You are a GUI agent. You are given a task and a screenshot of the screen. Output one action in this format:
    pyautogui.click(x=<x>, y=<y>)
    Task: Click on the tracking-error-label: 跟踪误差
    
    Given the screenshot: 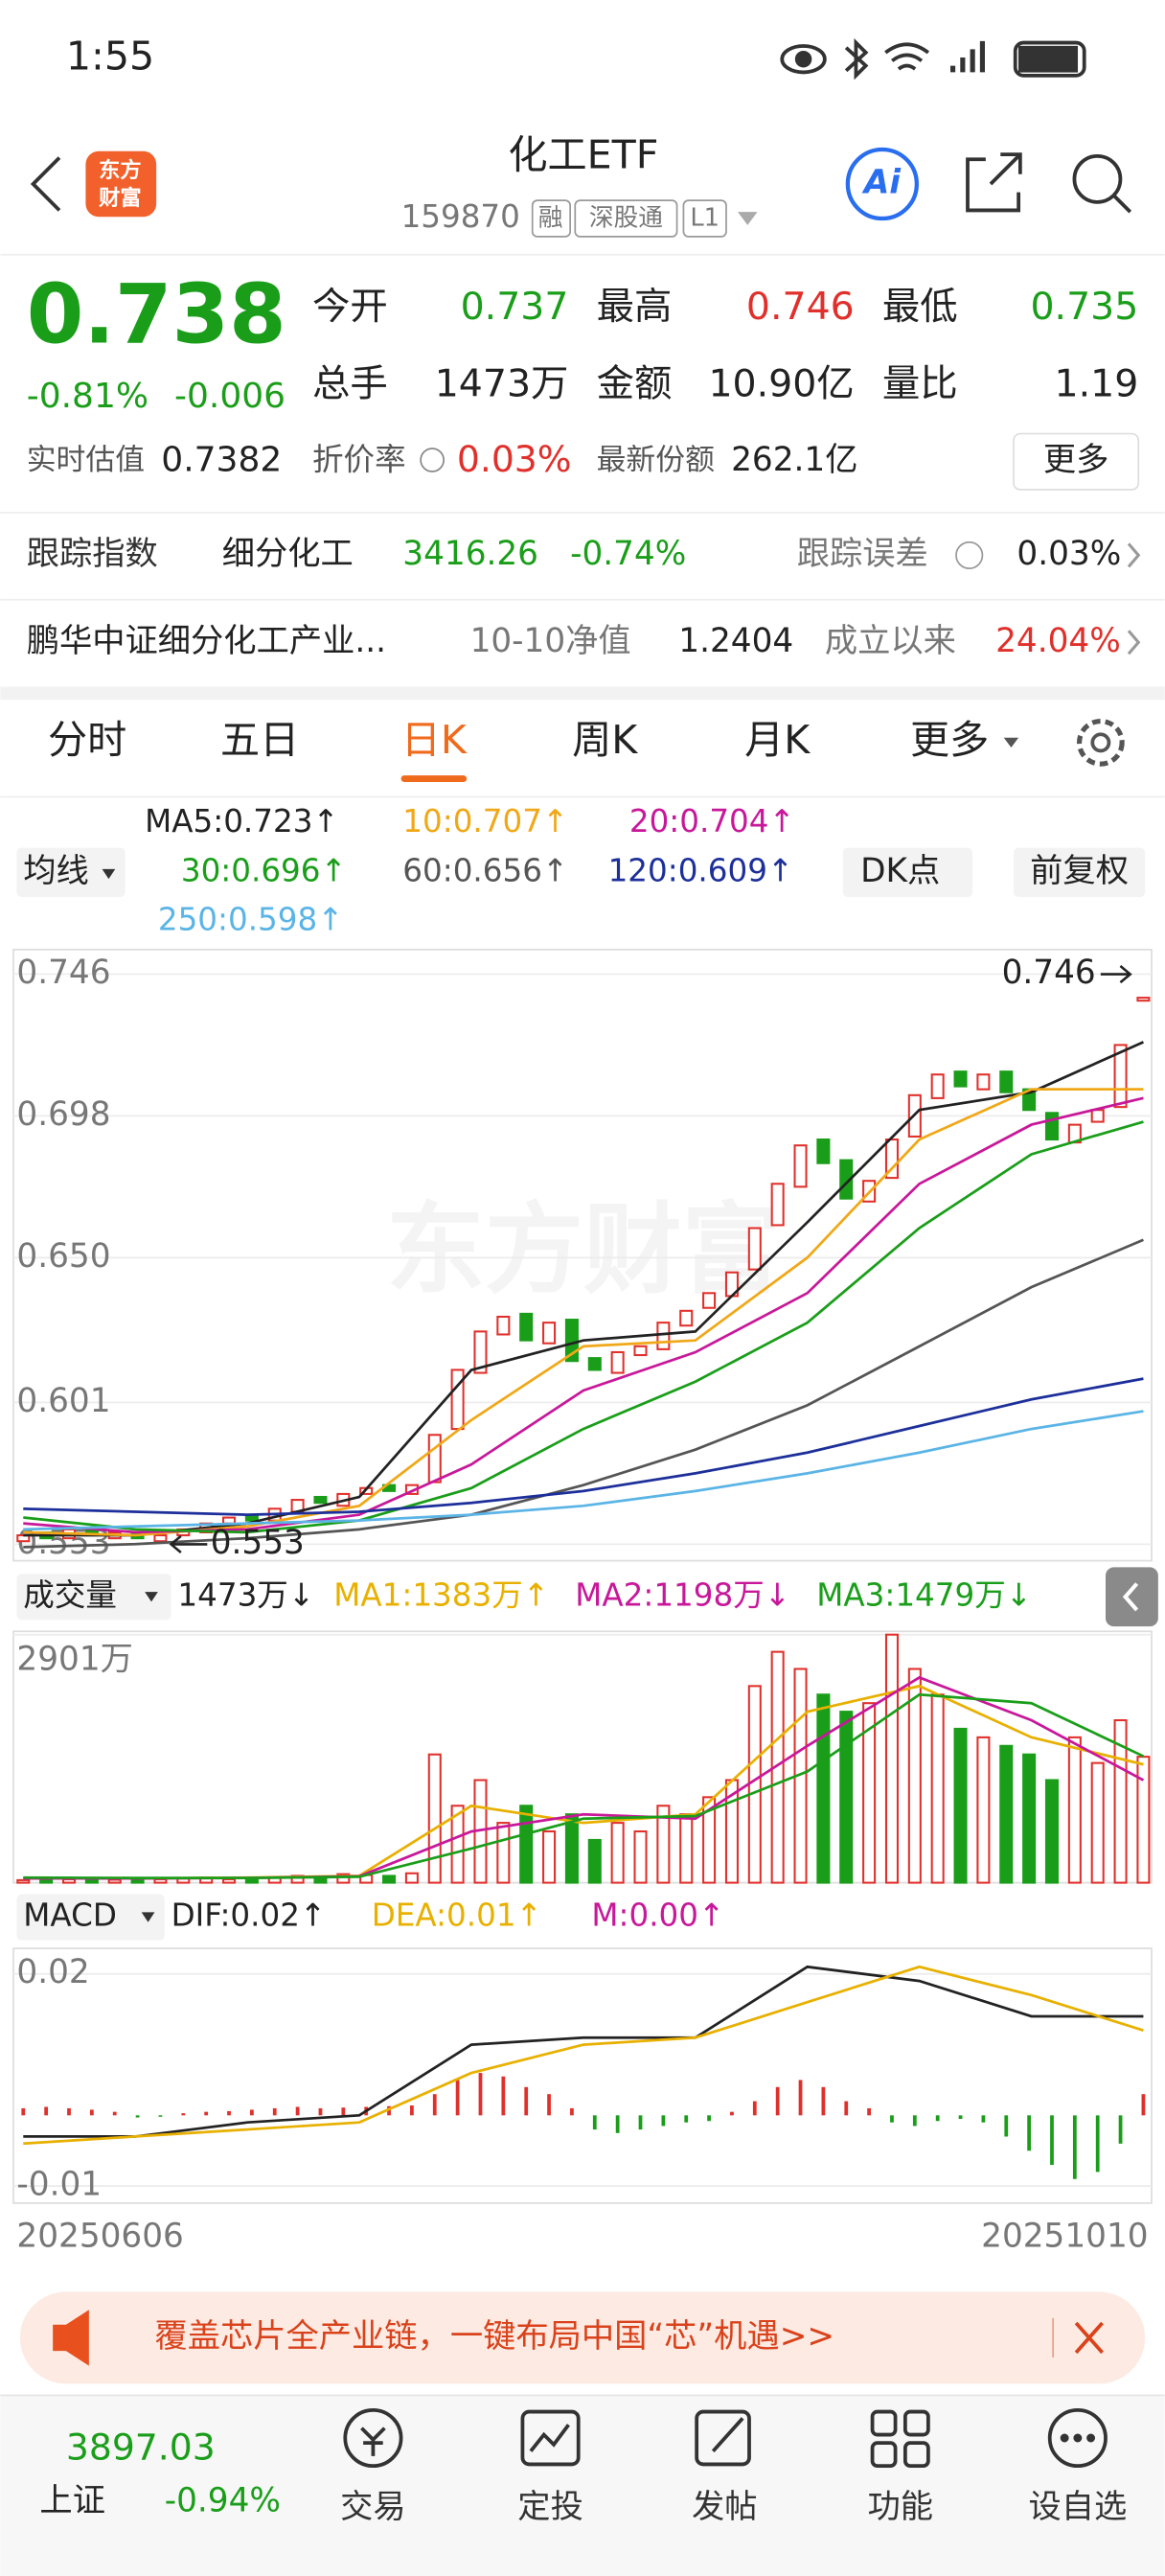 What is the action you would take?
    pyautogui.click(x=862, y=554)
    